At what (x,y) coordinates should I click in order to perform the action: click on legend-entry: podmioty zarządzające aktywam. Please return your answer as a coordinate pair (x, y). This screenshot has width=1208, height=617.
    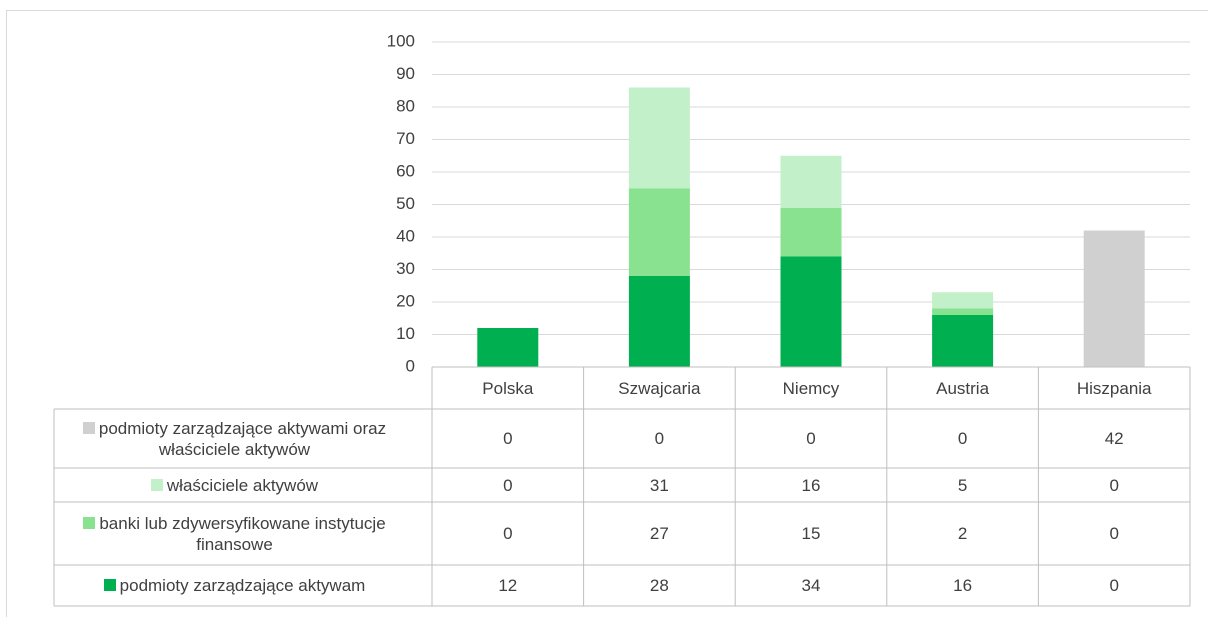
    Looking at the image, I should click on (243, 585).